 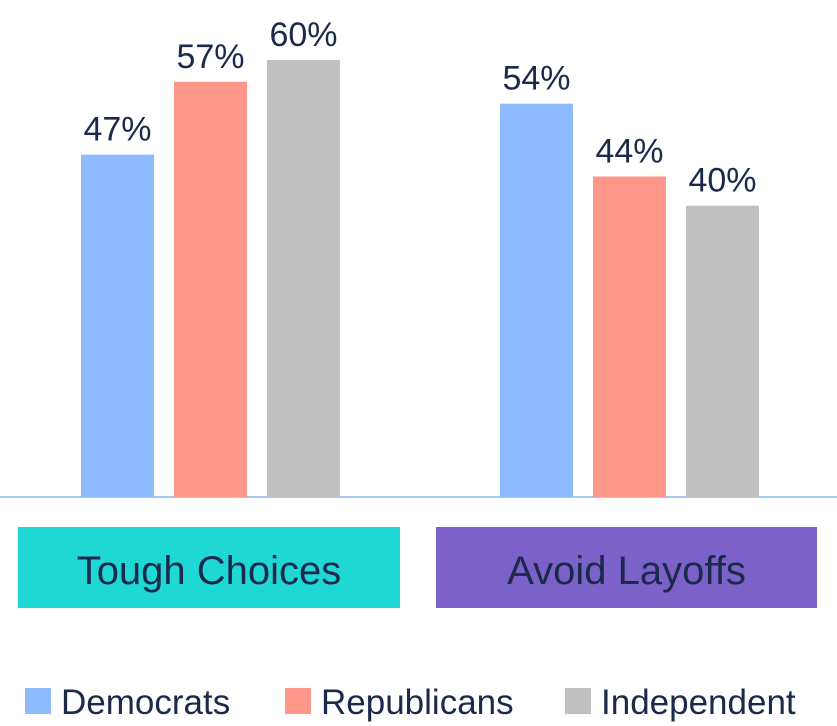 What do you see at coordinates (117, 130) in the screenshot?
I see `value-label: 47%` at bounding box center [117, 130].